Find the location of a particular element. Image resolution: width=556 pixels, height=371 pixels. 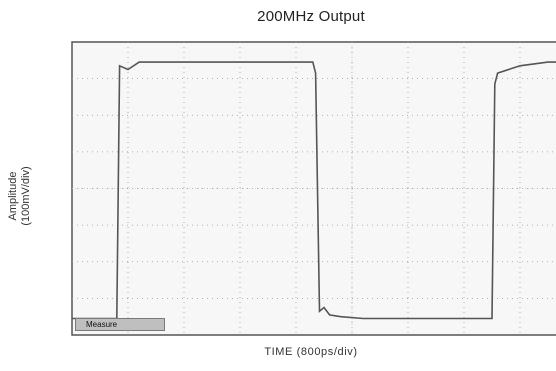

measure-button: Measure is located at coordinates (120, 324).